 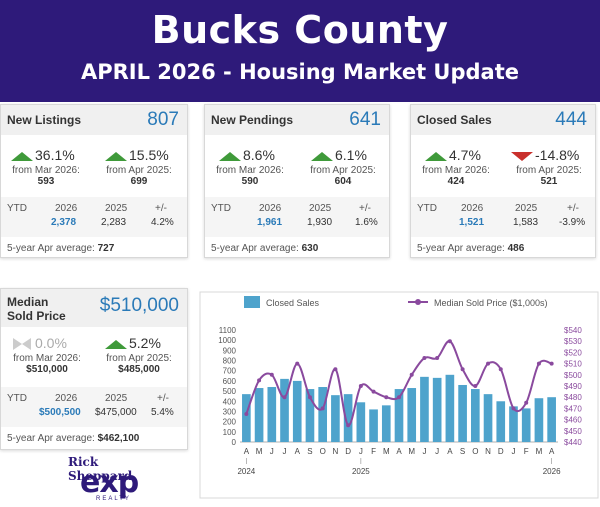 I want to click on arrow-flat-icon, so click(x=22, y=344).